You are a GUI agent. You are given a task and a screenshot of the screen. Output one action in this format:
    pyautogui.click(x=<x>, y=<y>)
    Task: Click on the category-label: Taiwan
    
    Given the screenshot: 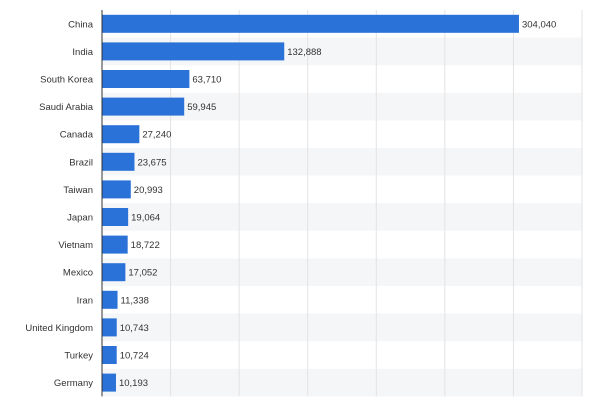 What is the action you would take?
    pyautogui.click(x=78, y=190)
    